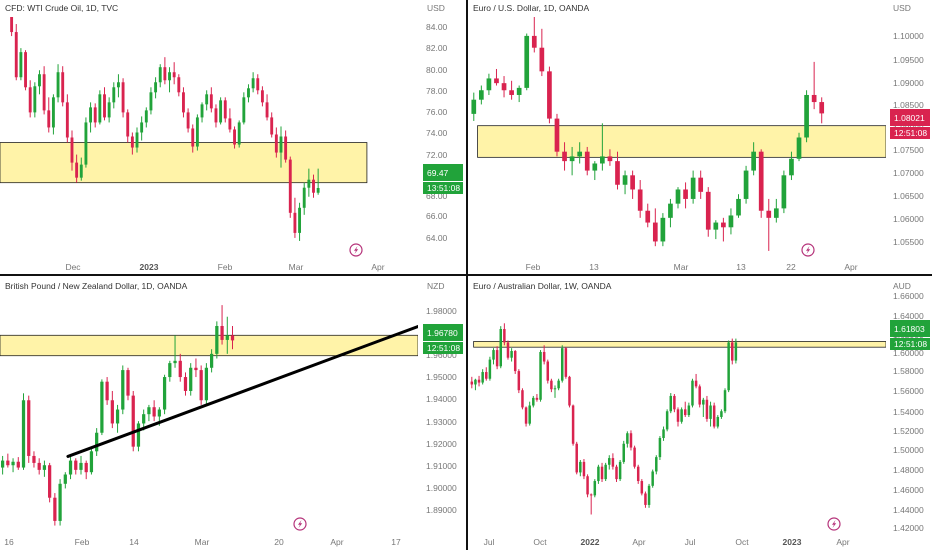 This screenshot has height=550, width=932. Describe the element at coordinates (908, 105) in the screenshot. I see `y-tick-label: 1.08500` at that location.